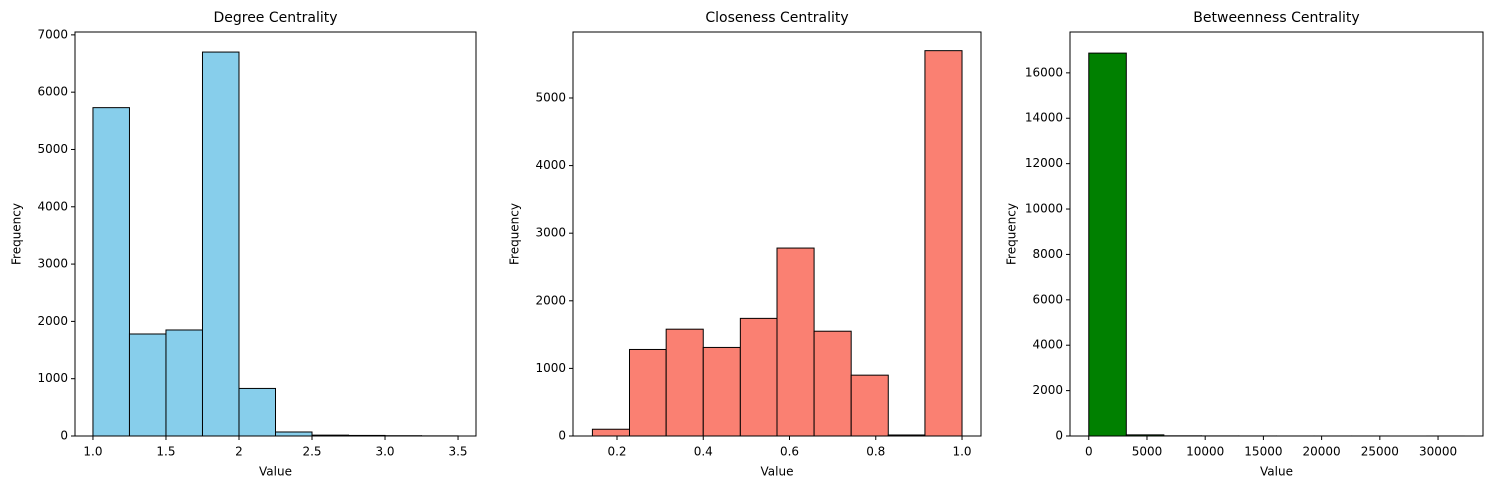 This screenshot has width=1489, height=490. I want to click on chart-title: Degree Centrality, so click(275, 18).